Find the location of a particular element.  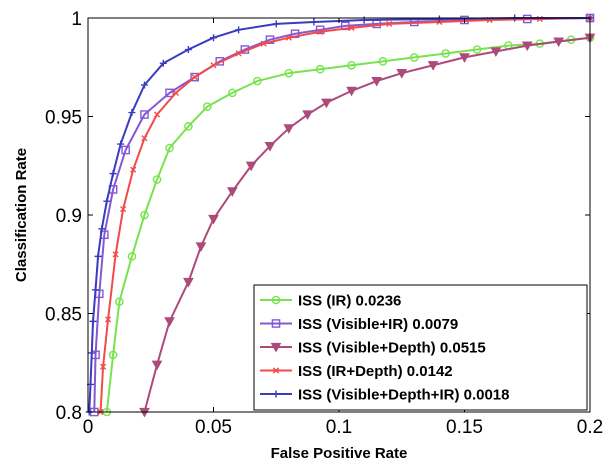

legend-label: ISS (IR+Depth) 0.0142 is located at coordinates (375, 371).